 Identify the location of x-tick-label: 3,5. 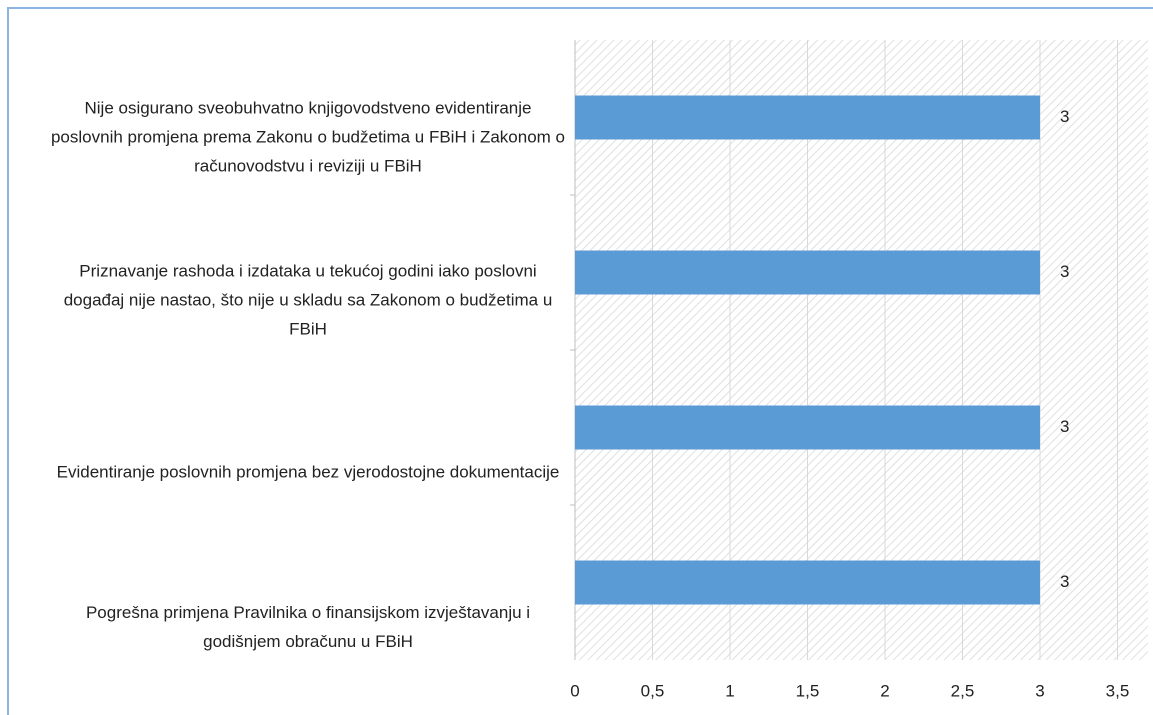
(1118, 690).